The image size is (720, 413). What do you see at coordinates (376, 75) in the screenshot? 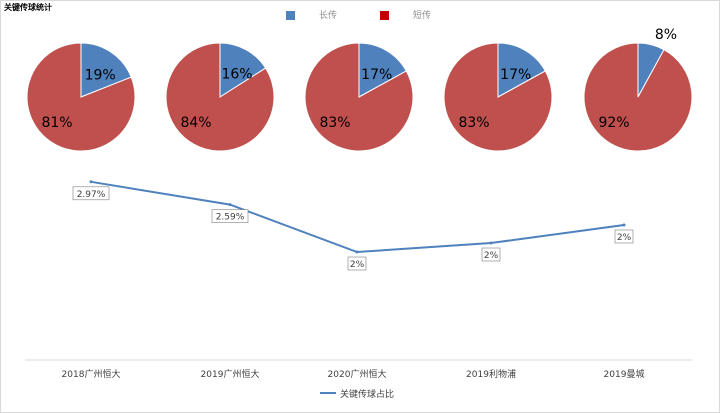
I see `pie-2-label-long: 17%` at bounding box center [376, 75].